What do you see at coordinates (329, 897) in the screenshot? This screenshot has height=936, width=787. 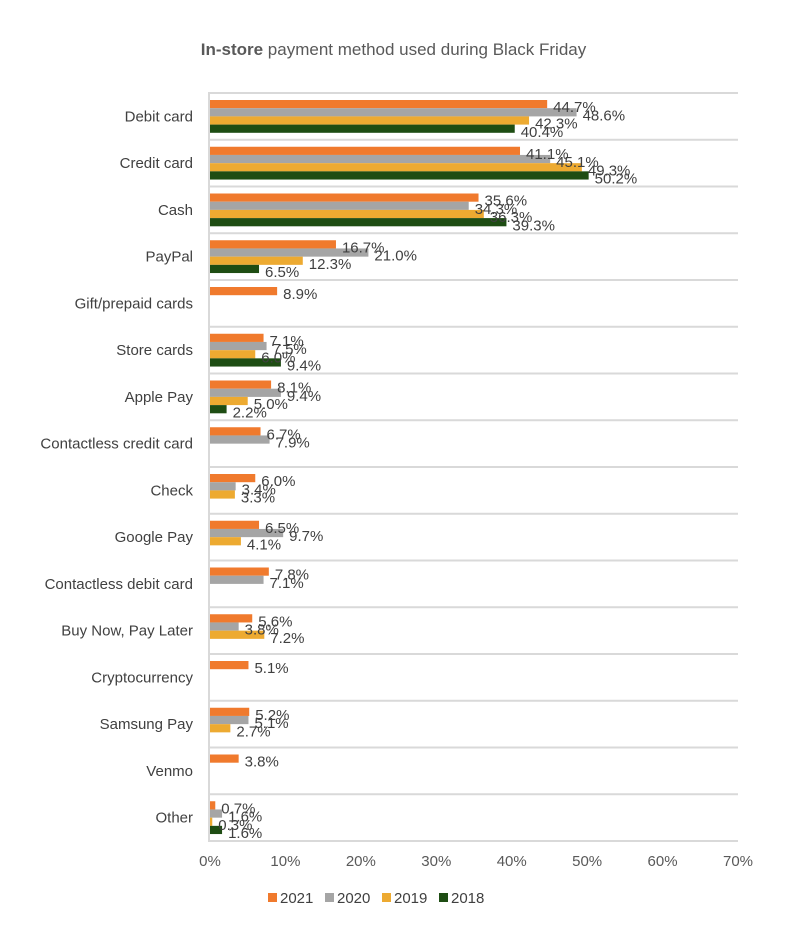 I see `legend-swatch-2020` at bounding box center [329, 897].